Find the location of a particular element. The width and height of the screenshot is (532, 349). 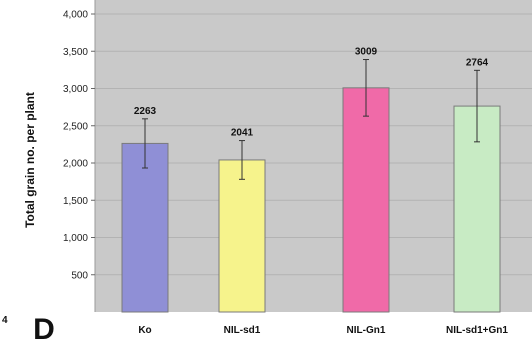

data-label: 2041 is located at coordinates (242, 133).